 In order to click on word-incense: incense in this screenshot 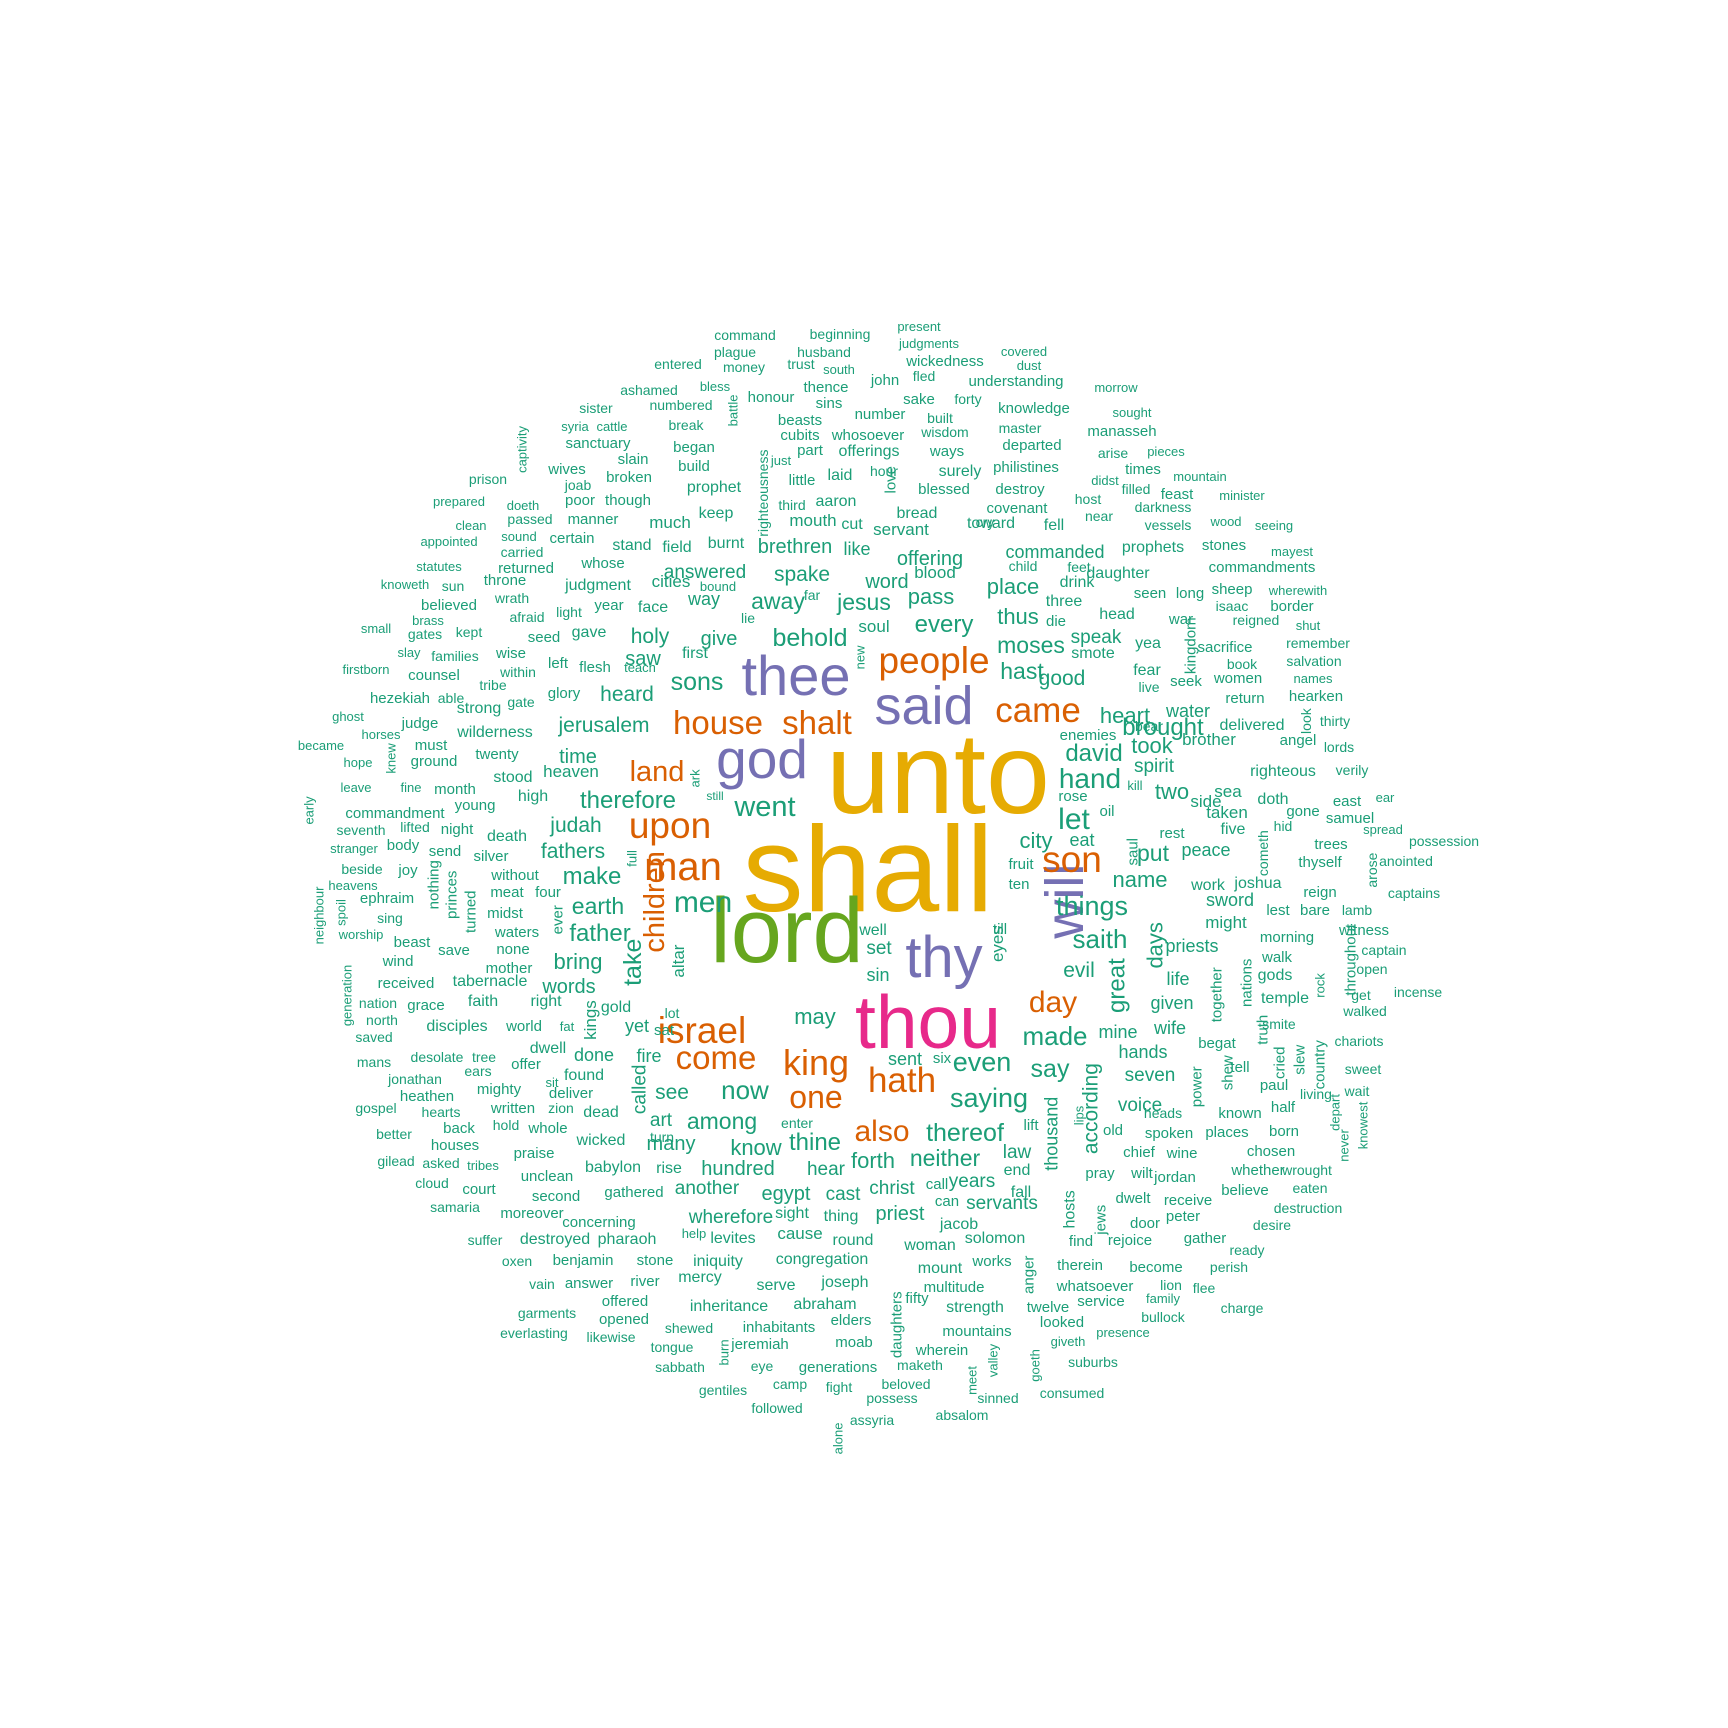, I will do `click(1418, 992)`.